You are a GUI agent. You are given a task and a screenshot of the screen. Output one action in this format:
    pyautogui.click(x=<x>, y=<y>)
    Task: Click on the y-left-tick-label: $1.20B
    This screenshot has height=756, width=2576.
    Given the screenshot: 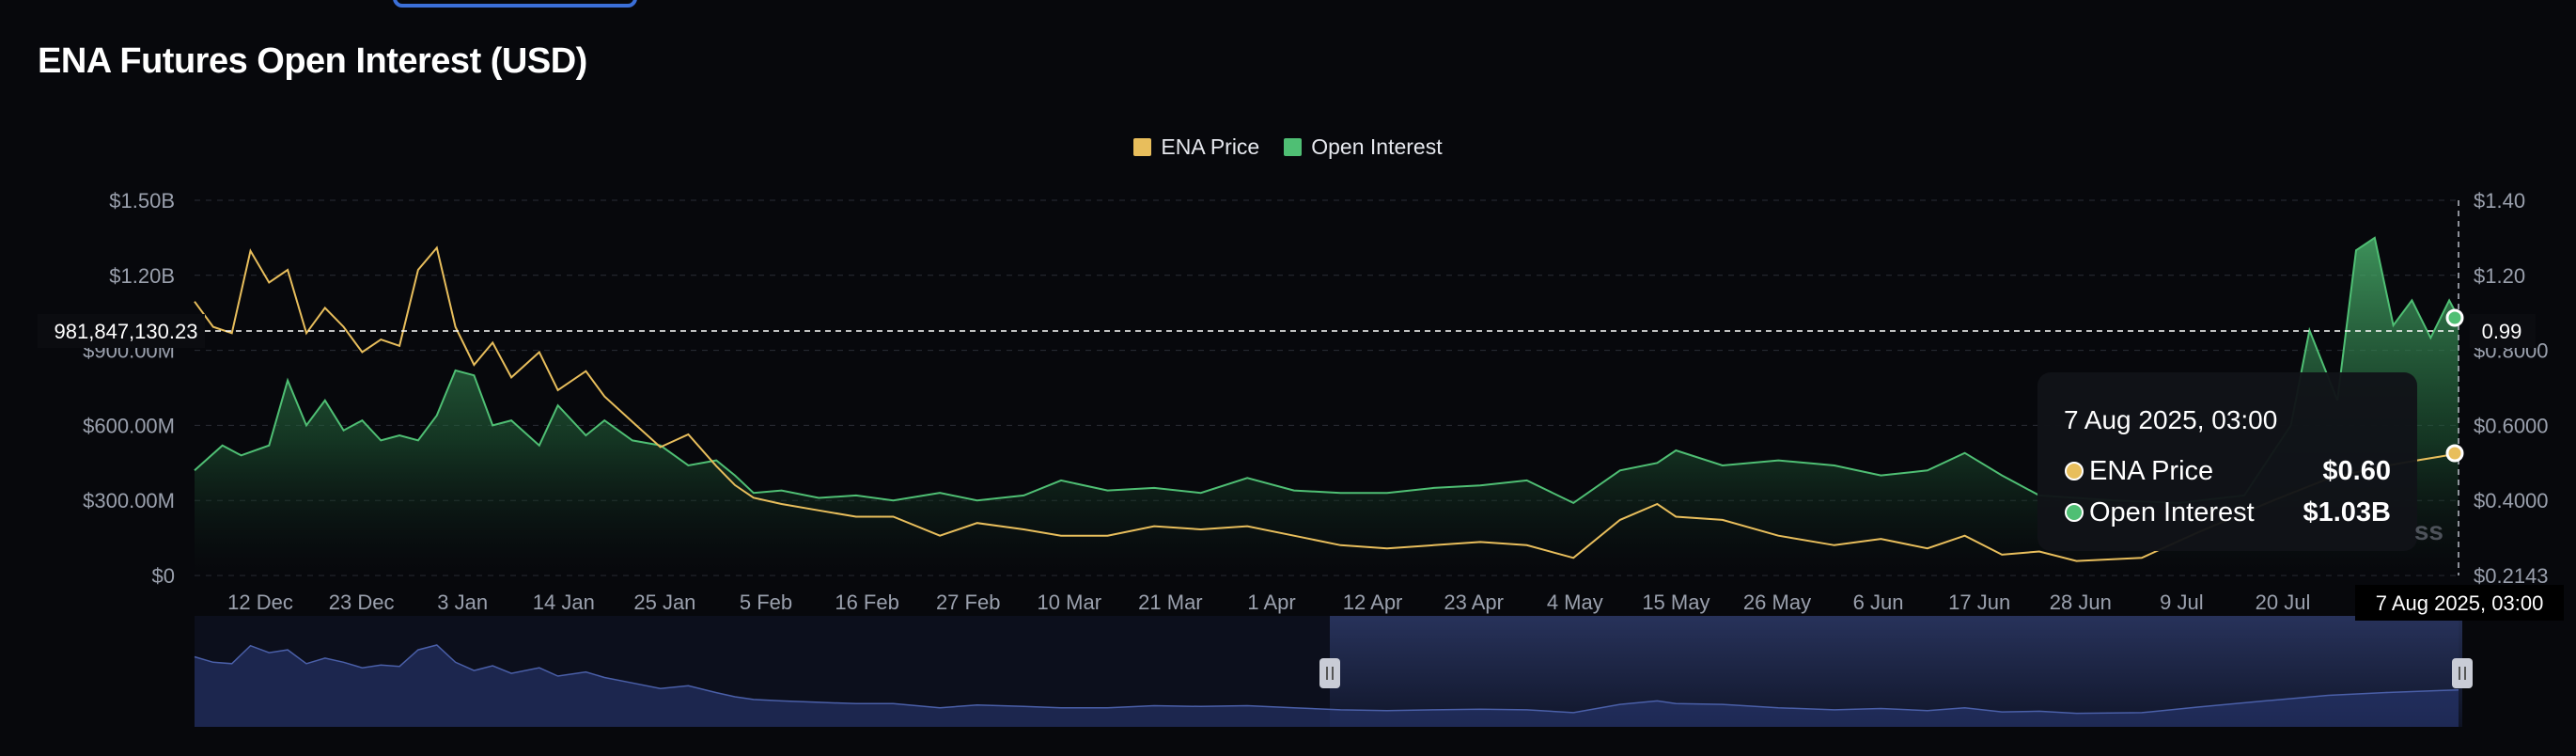 What is the action you would take?
    pyautogui.click(x=142, y=276)
    